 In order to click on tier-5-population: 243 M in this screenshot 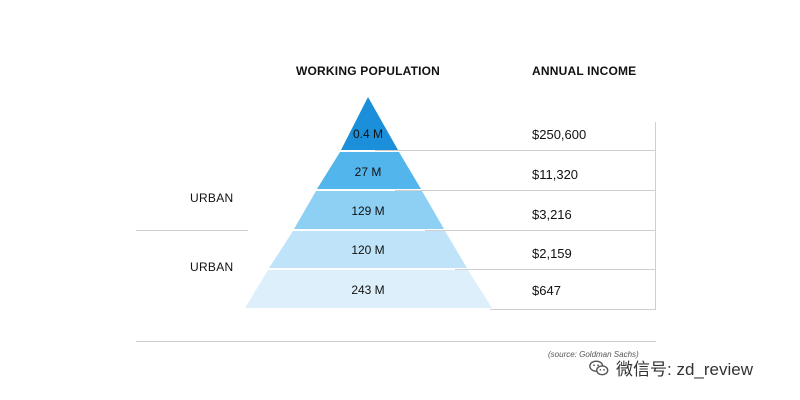, I will do `click(367, 290)`.